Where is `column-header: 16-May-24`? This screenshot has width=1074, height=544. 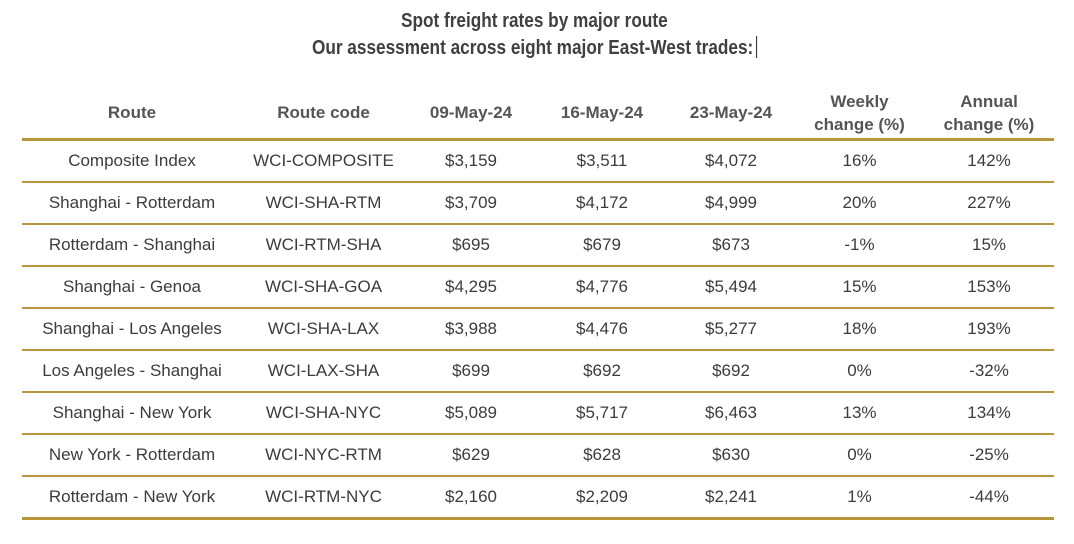 column-header: 16-May-24 is located at coordinates (602, 113).